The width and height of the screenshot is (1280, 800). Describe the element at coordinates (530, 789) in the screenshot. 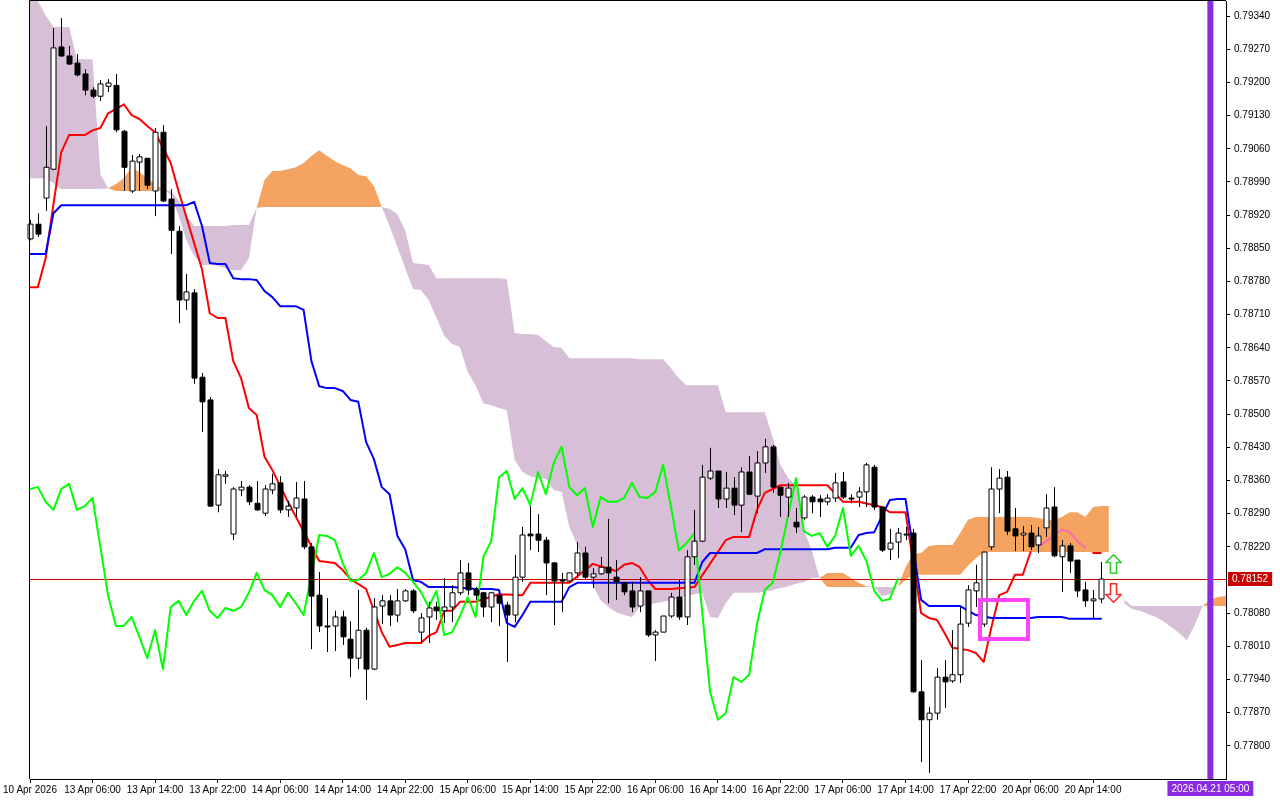

I see `x-tick-label: 15 Apr 14:00` at that location.